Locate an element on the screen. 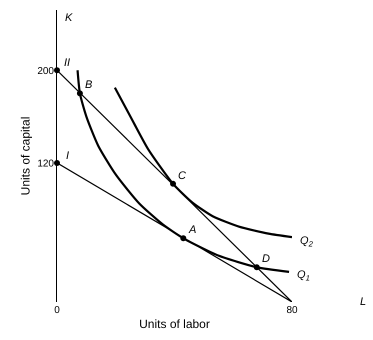 The height and width of the screenshot is (340, 373). series-label: I is located at coordinates (68, 156).